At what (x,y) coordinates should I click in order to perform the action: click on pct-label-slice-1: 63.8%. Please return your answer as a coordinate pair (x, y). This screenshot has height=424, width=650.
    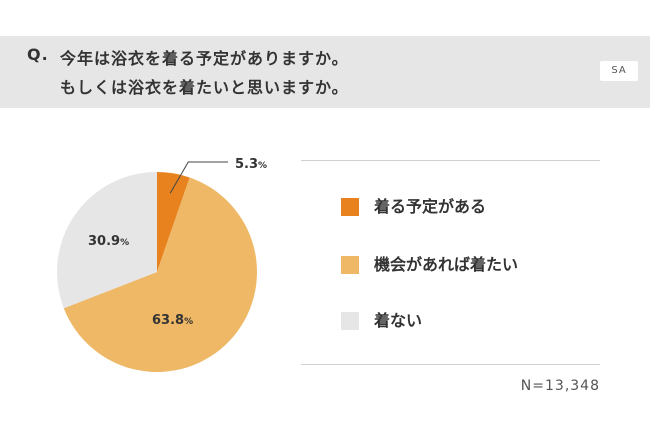
    Looking at the image, I should click on (173, 320).